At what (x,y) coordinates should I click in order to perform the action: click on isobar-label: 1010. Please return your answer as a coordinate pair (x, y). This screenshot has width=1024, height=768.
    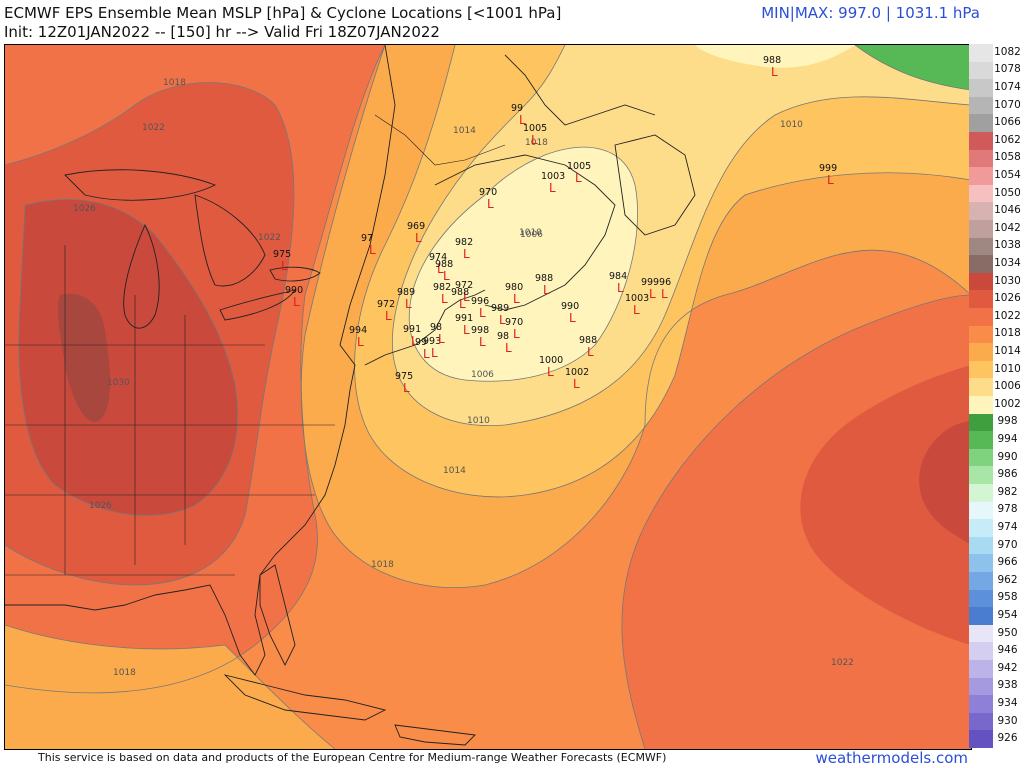
    Looking at the image, I should click on (478, 421).